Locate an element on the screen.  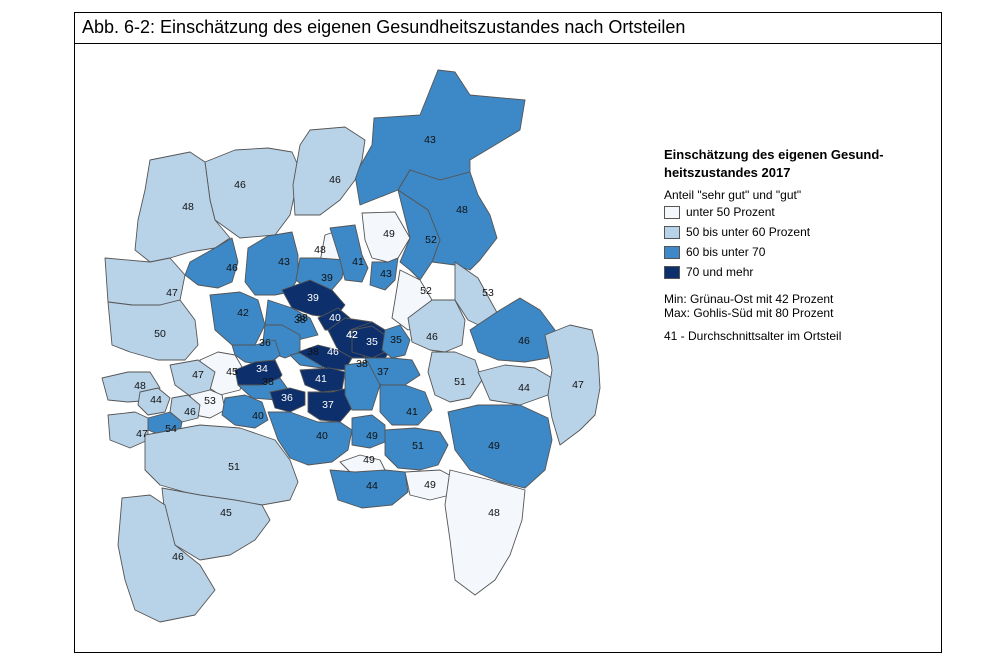
district-label: 34 is located at coordinates (262, 369).